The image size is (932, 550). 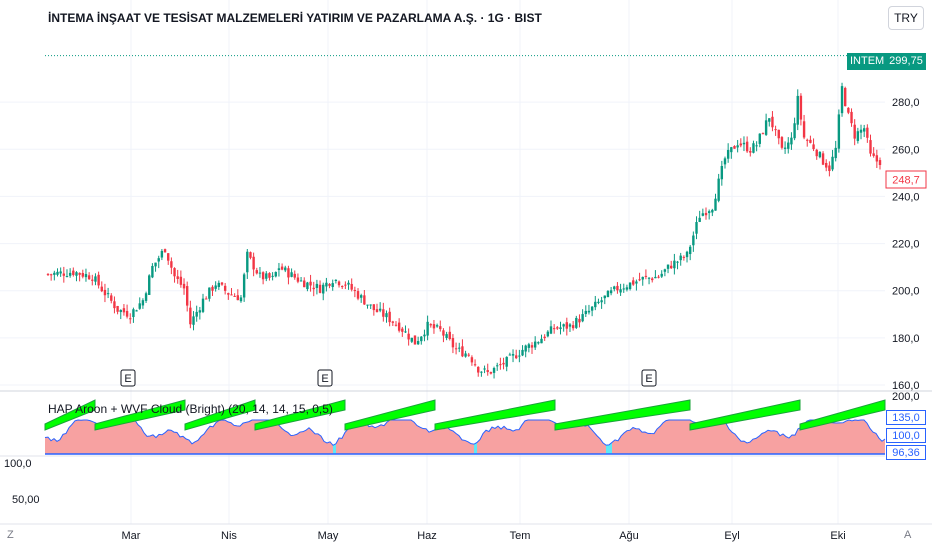 I want to click on timezone-toggle: Z, so click(x=10, y=535).